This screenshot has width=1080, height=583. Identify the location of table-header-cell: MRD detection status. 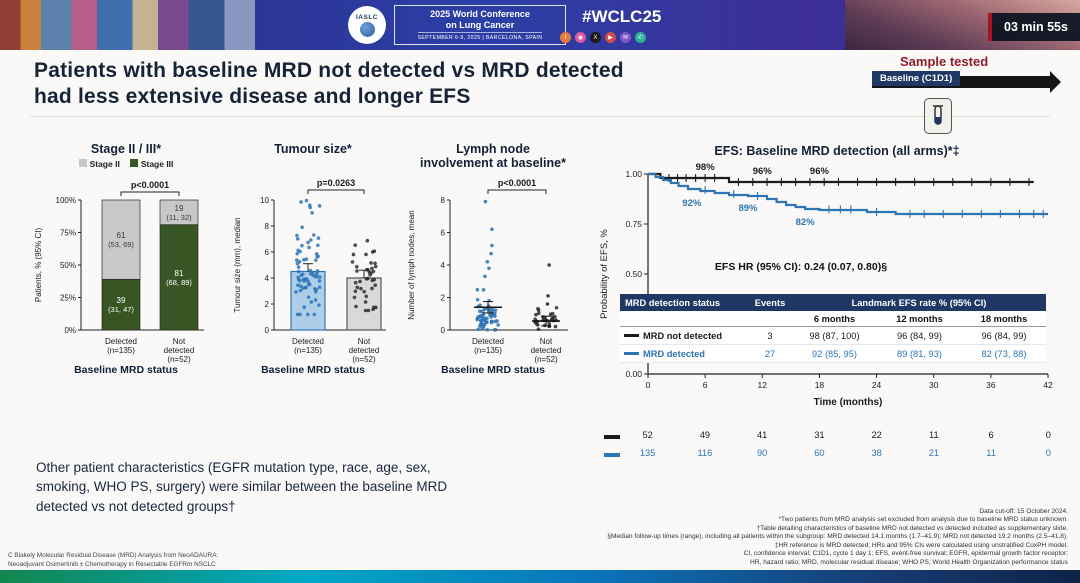
(673, 302).